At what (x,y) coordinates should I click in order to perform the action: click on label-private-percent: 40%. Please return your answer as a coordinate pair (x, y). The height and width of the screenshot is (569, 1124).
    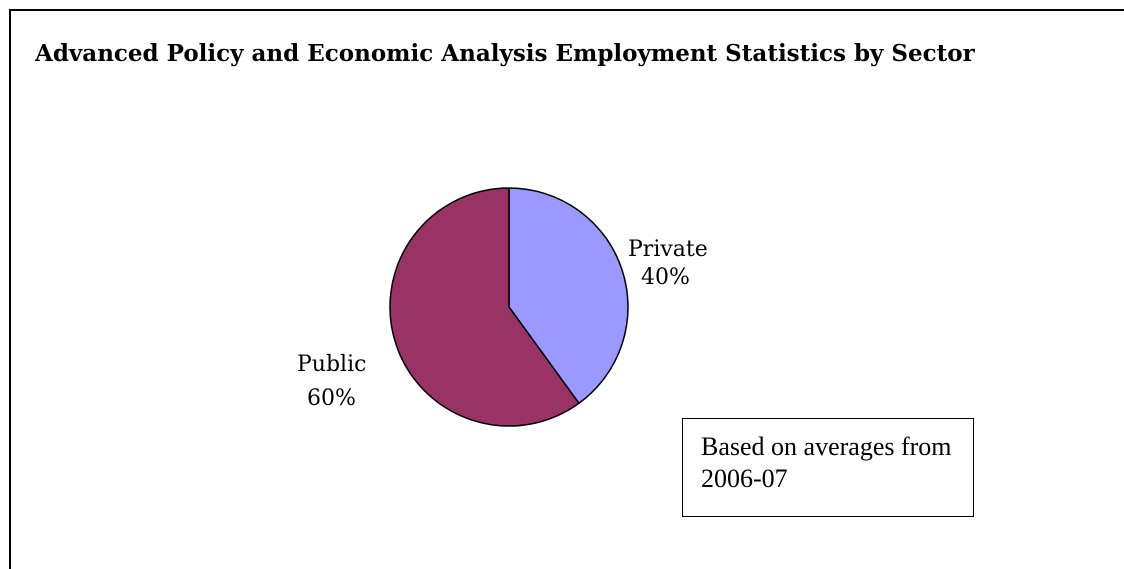
    Looking at the image, I should click on (665, 277).